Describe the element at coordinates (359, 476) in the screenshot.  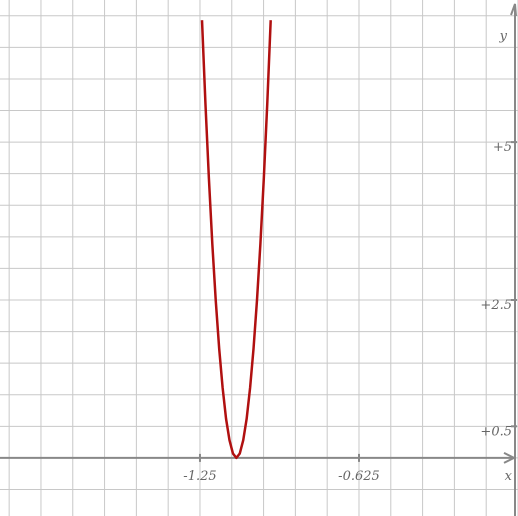
I see `x-tick-label: -0.625` at that location.